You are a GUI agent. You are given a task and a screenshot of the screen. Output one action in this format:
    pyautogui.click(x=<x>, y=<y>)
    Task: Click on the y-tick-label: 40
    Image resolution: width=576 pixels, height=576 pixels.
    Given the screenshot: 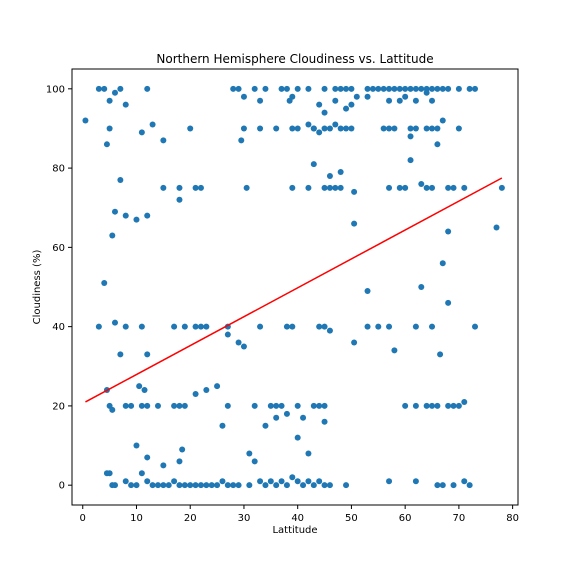 What is the action you would take?
    pyautogui.click(x=58, y=327)
    